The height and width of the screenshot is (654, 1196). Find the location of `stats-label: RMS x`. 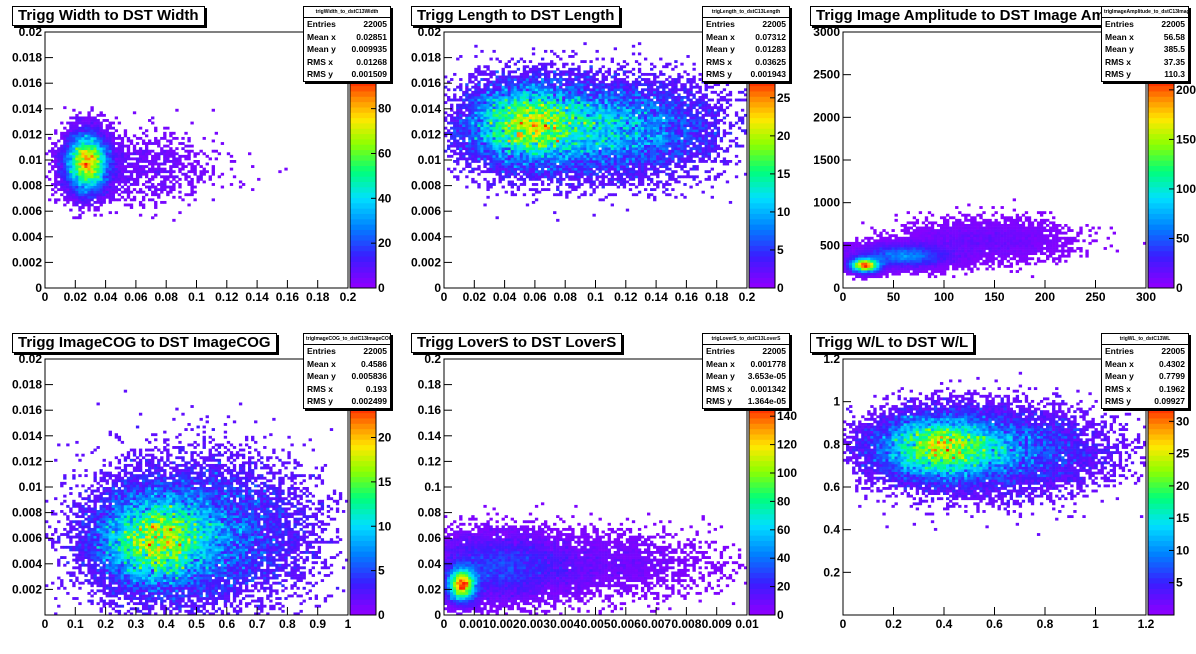

stats-label: RMS x is located at coordinates (320, 61).